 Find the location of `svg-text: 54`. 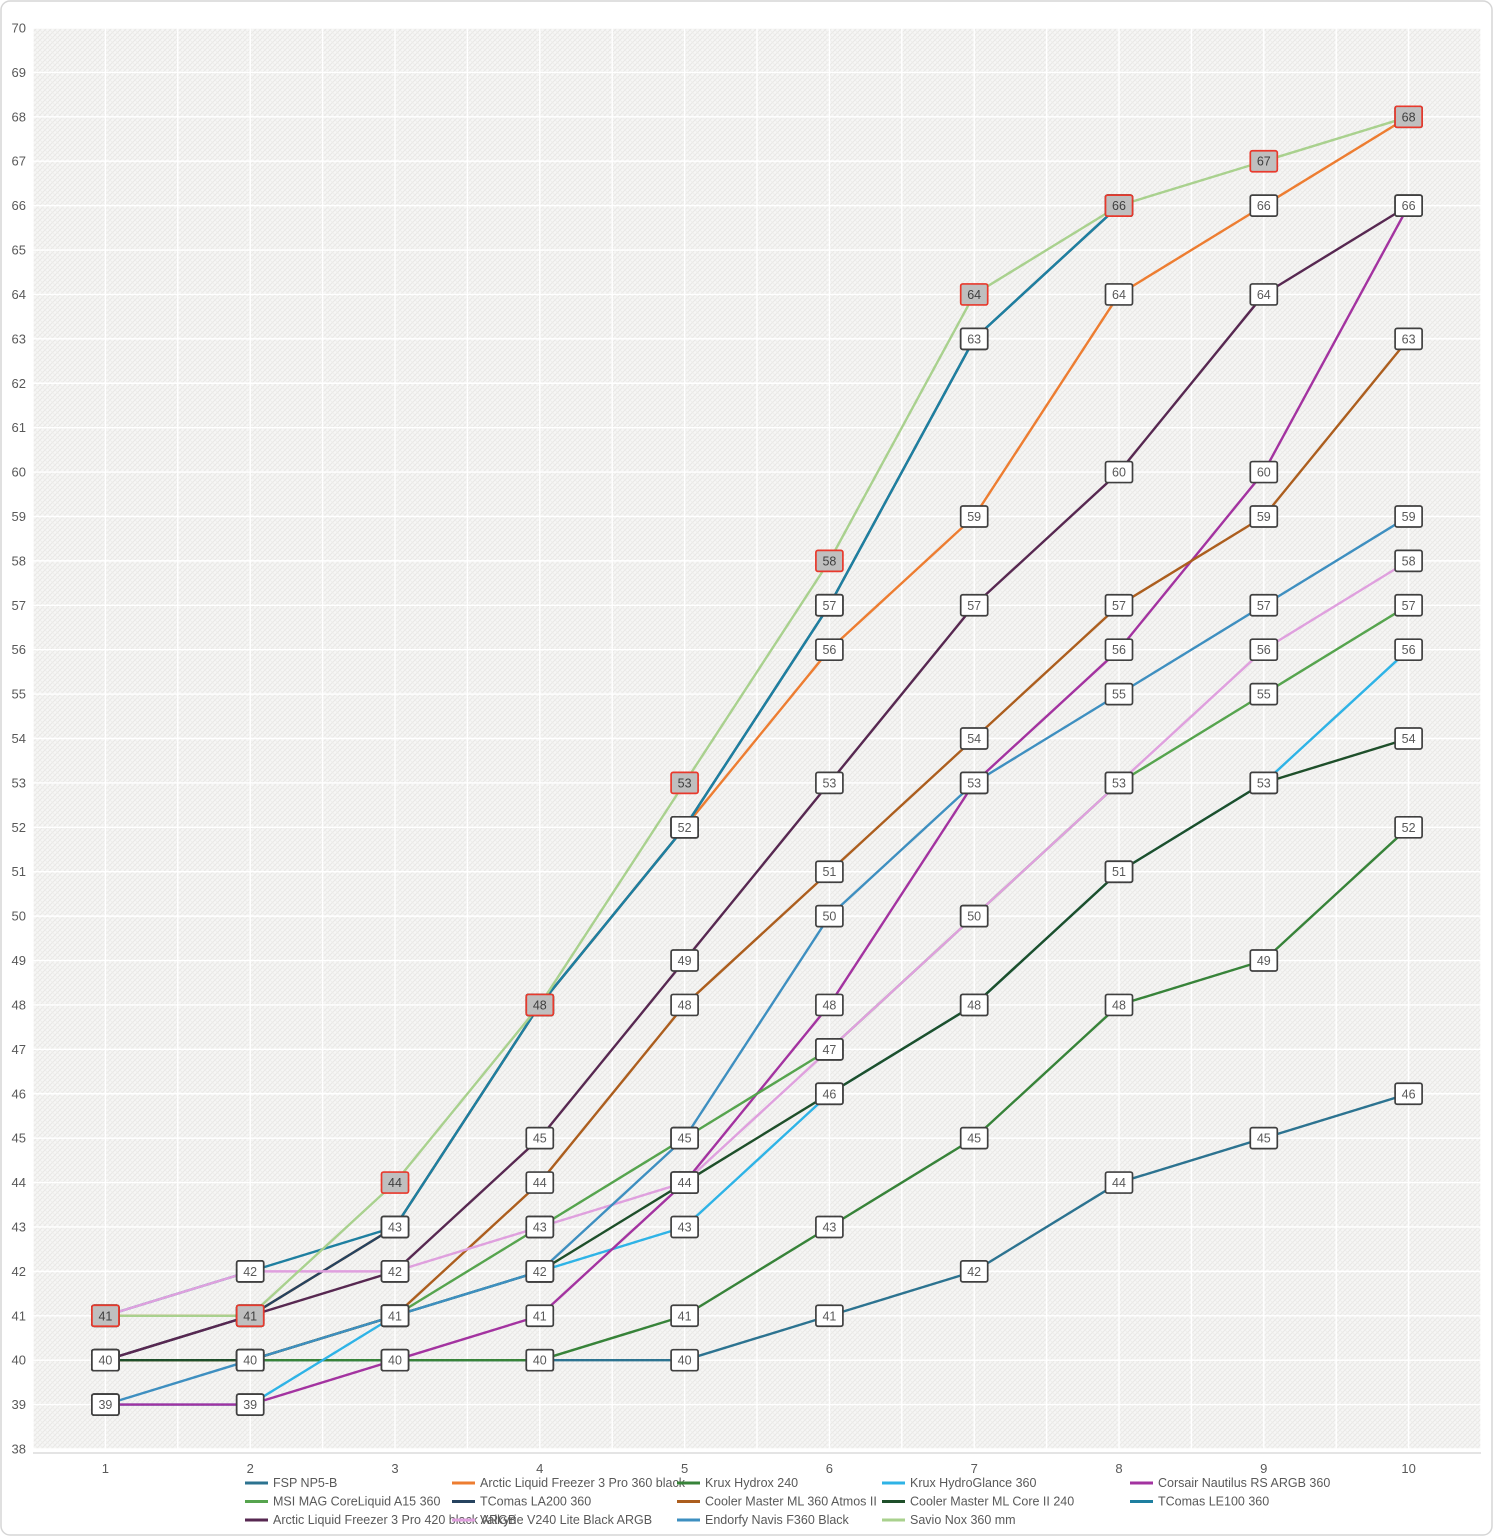

svg-text: 54 is located at coordinates (974, 739).